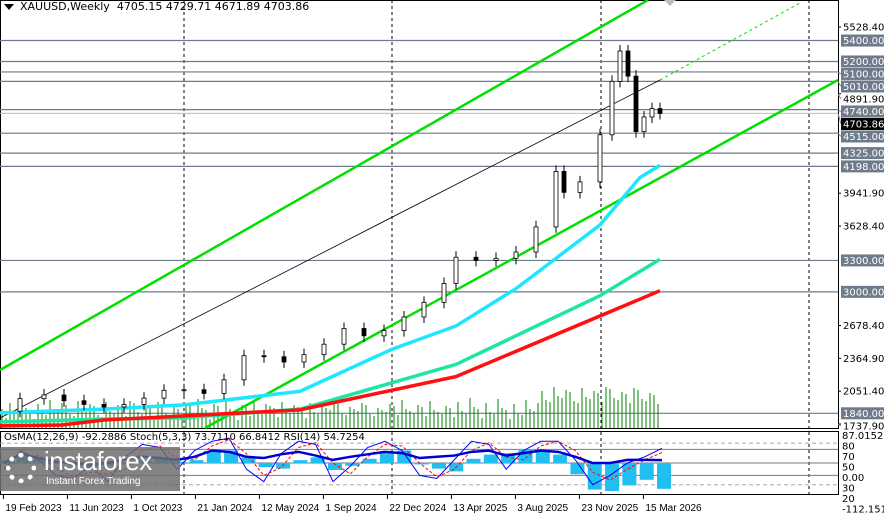 The height and width of the screenshot is (520, 884). What do you see at coordinates (862, 436) in the screenshot?
I see `indicator-tick-label: 87.0152` at bounding box center [862, 436].